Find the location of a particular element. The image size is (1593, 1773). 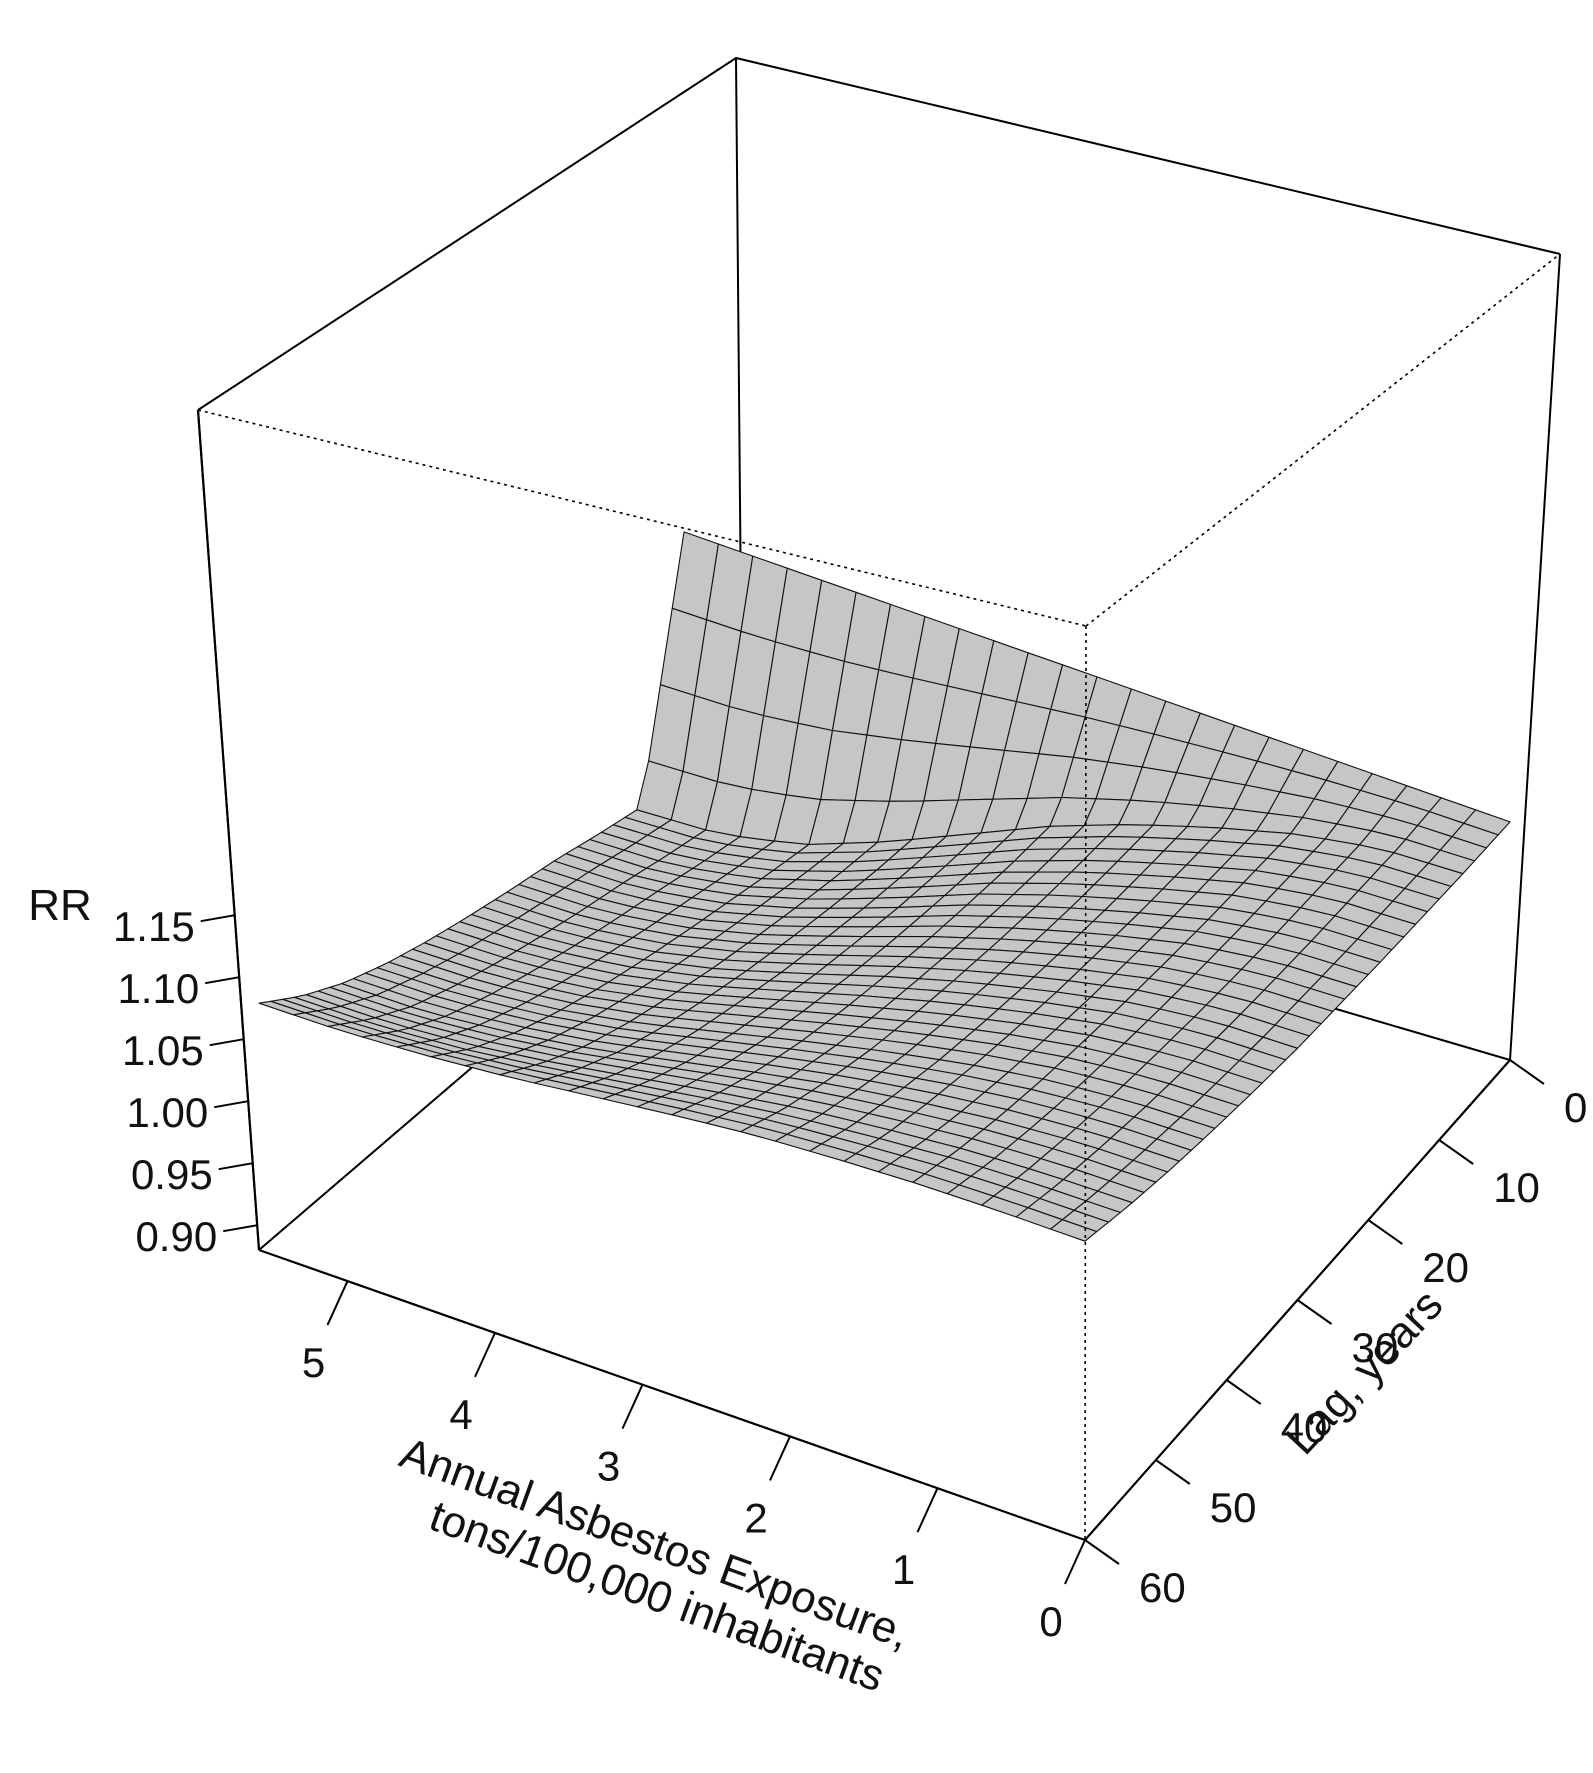

x-tick-label: 2 is located at coordinates (755, 1517).